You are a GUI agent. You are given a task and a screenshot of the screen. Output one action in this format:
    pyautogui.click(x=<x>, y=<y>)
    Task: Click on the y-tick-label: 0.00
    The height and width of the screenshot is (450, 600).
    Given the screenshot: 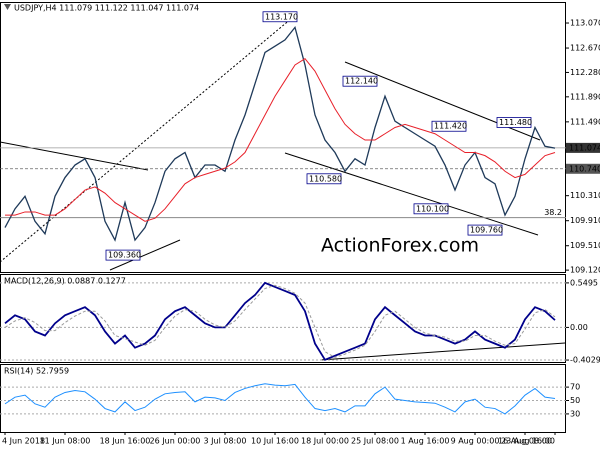 What is the action you would take?
    pyautogui.click(x=579, y=327)
    